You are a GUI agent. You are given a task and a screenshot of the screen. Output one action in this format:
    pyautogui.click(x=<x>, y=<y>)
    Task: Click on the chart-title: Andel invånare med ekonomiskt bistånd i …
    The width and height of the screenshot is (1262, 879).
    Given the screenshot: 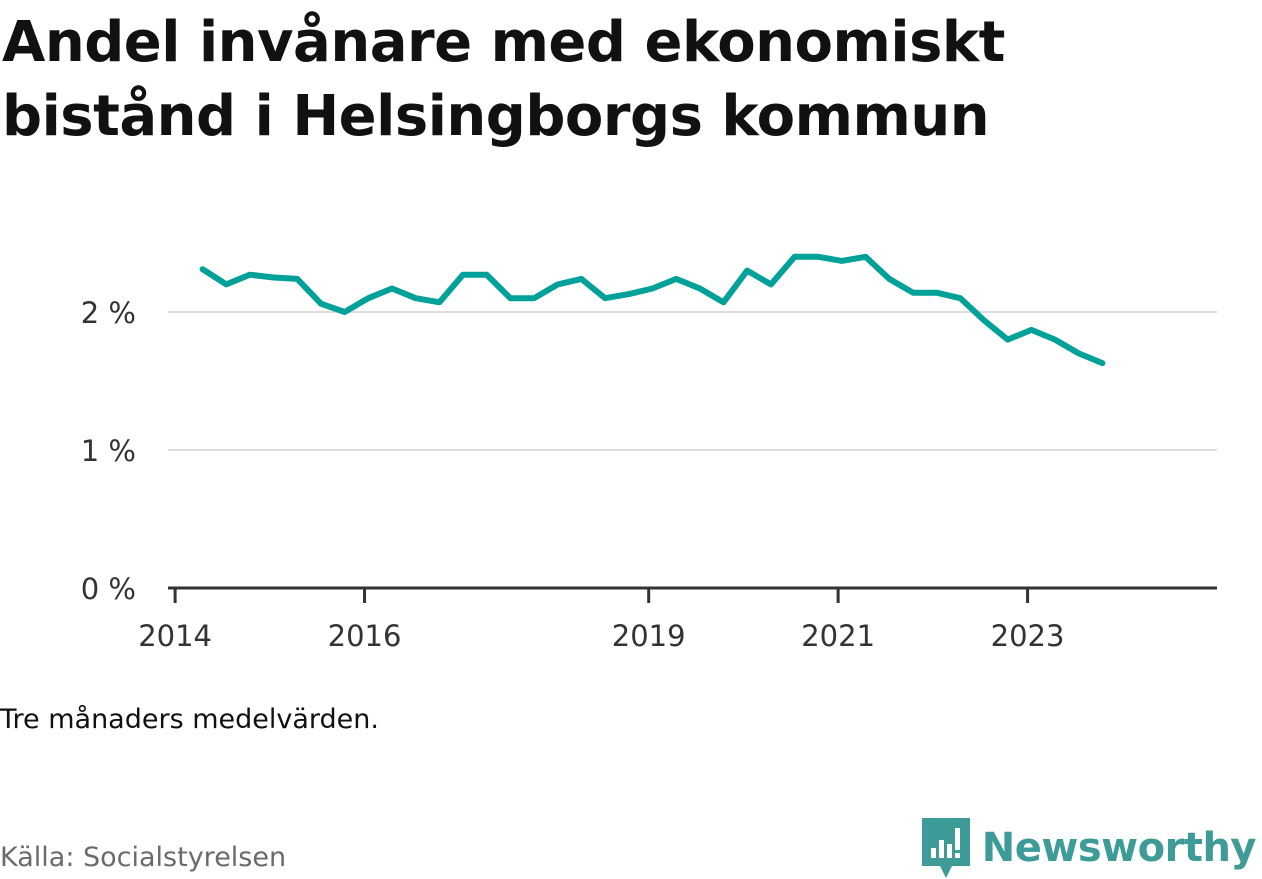 What is the action you would take?
    pyautogui.click(x=503, y=79)
    